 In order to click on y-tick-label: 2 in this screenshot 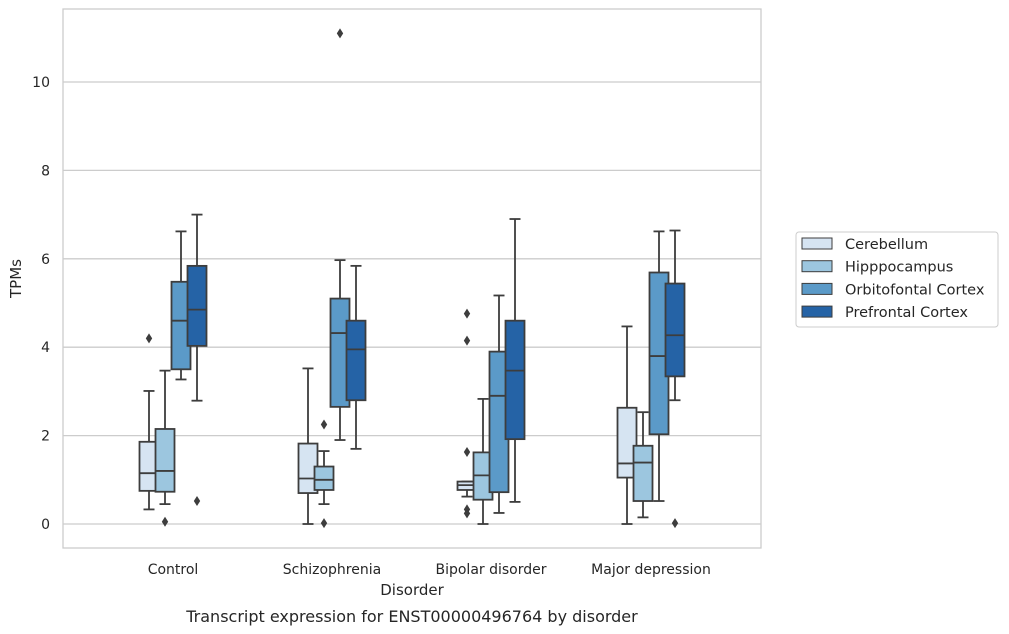, I will do `click(45, 437)`.